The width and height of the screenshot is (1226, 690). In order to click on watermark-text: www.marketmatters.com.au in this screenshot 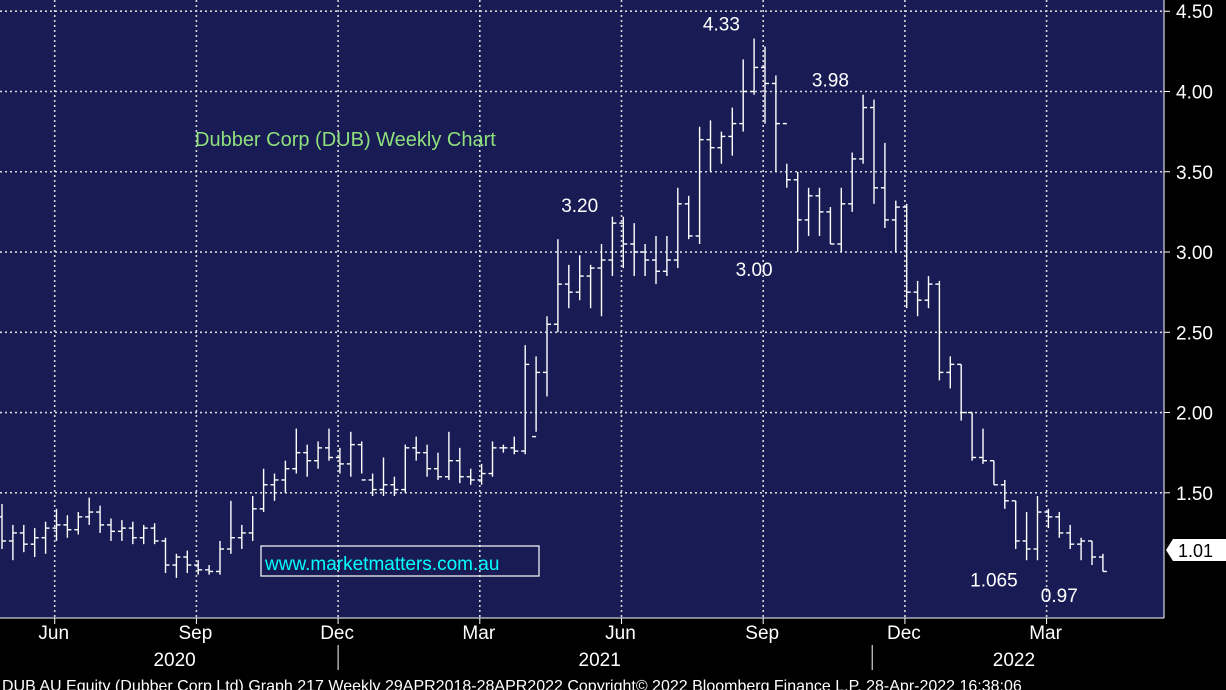, I will do `click(381, 564)`.